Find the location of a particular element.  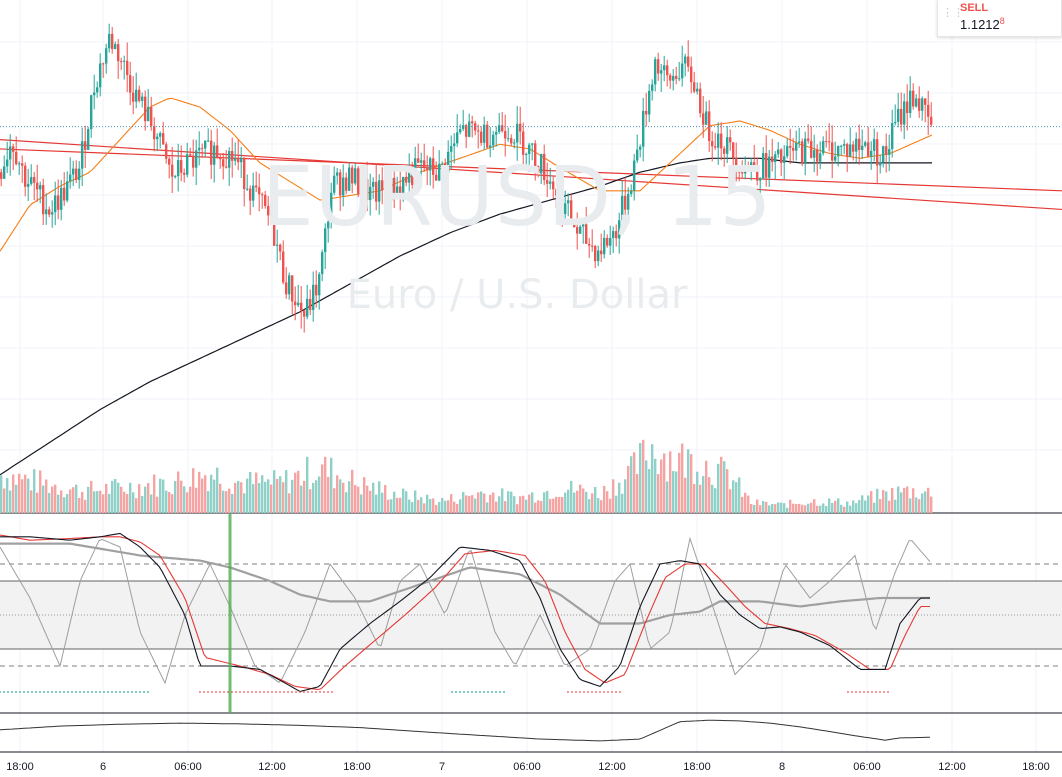

sell-button: ⋮⋮ SELL 1.12128 is located at coordinates (999, 18).